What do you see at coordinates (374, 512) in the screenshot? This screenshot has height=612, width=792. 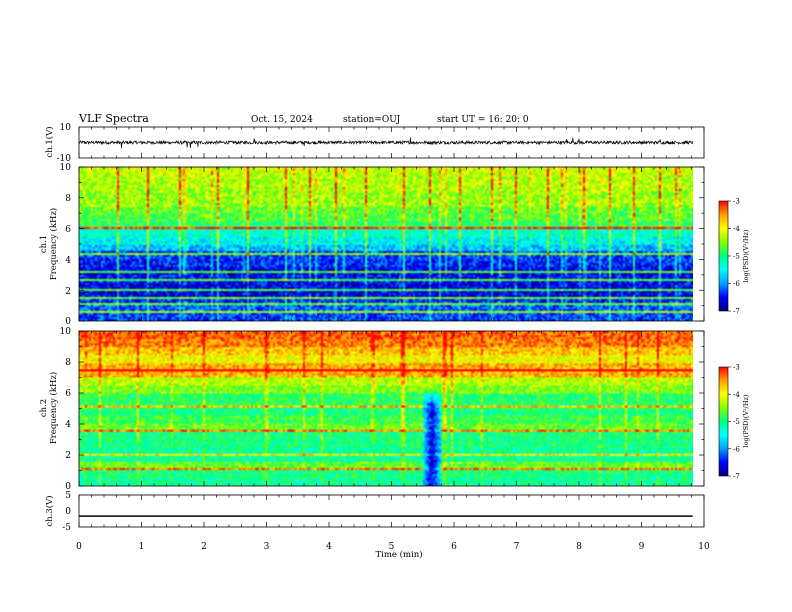 I see `ch3-waveform-panel: 5 0 -5 ch.3(V)` at bounding box center [374, 512].